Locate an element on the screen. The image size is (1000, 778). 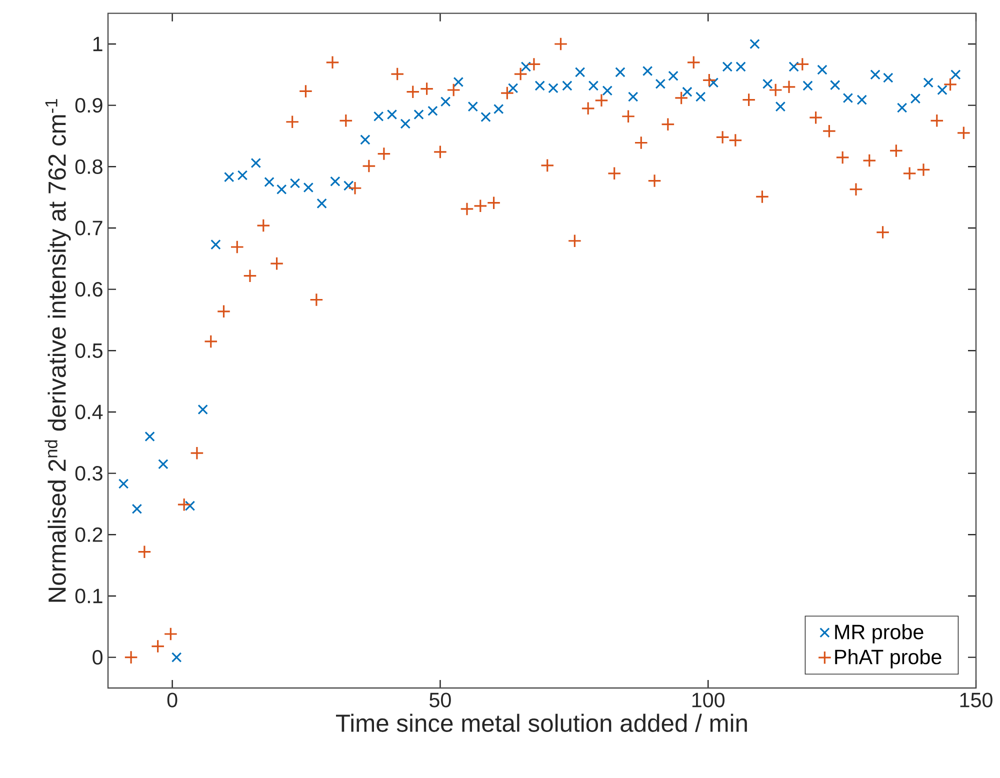
y-tick-label: 0.9 is located at coordinates (88, 105).